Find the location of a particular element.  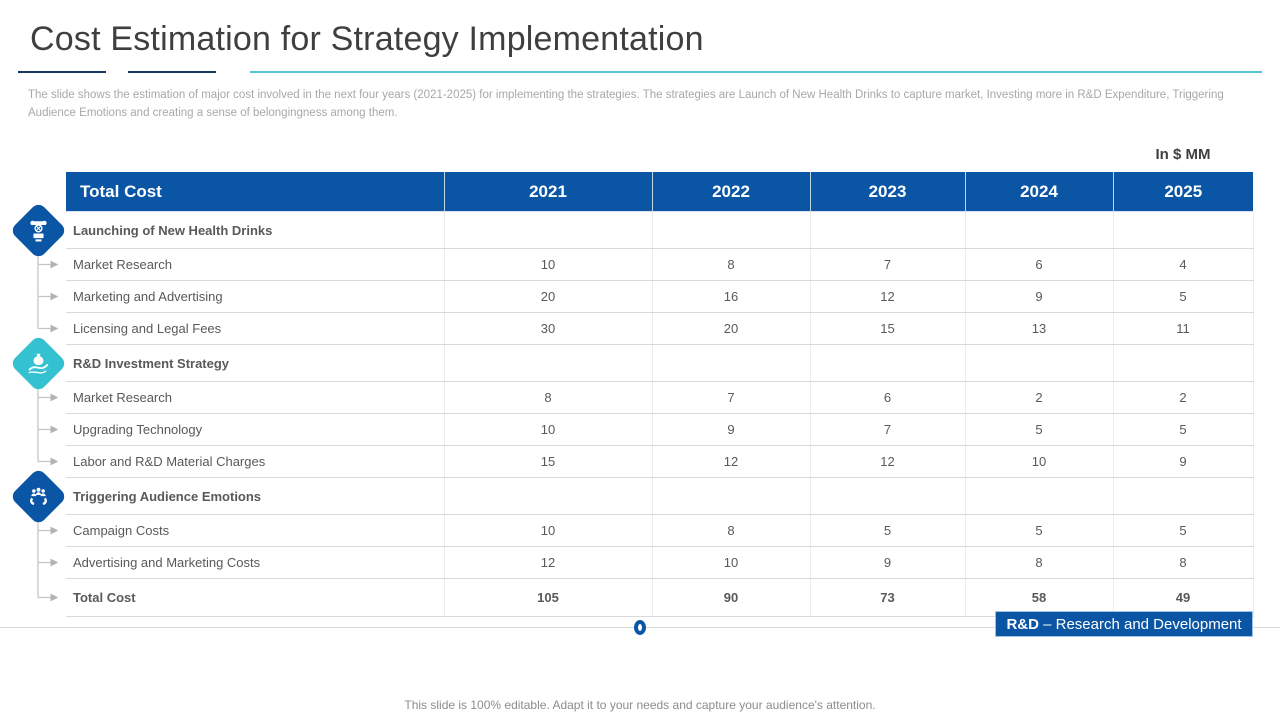

cost-row: Upgrading Technology 10 9 7 5 5 is located at coordinates (660, 429).